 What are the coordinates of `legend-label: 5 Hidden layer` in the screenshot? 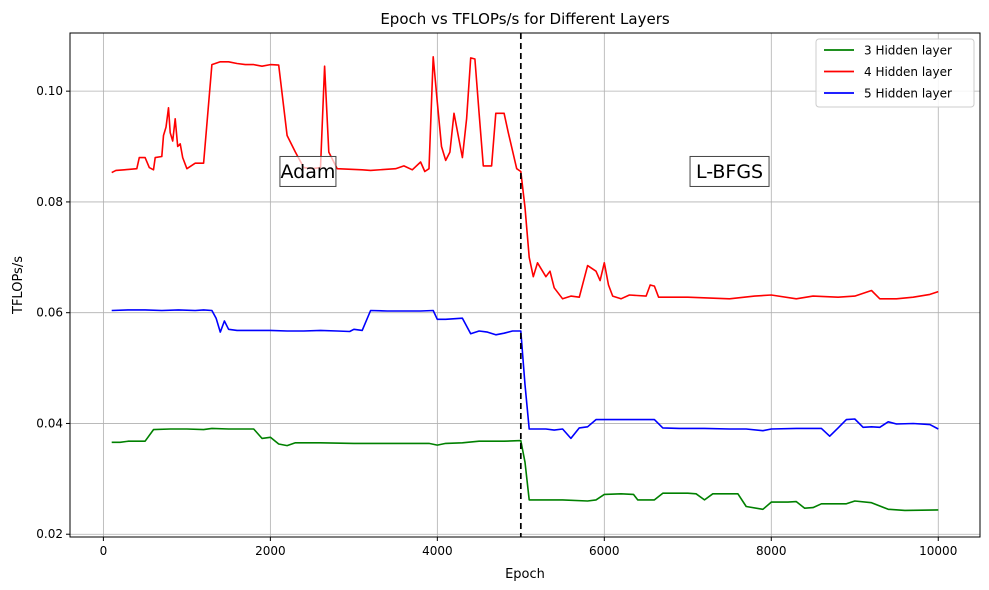 It's located at (908, 94).